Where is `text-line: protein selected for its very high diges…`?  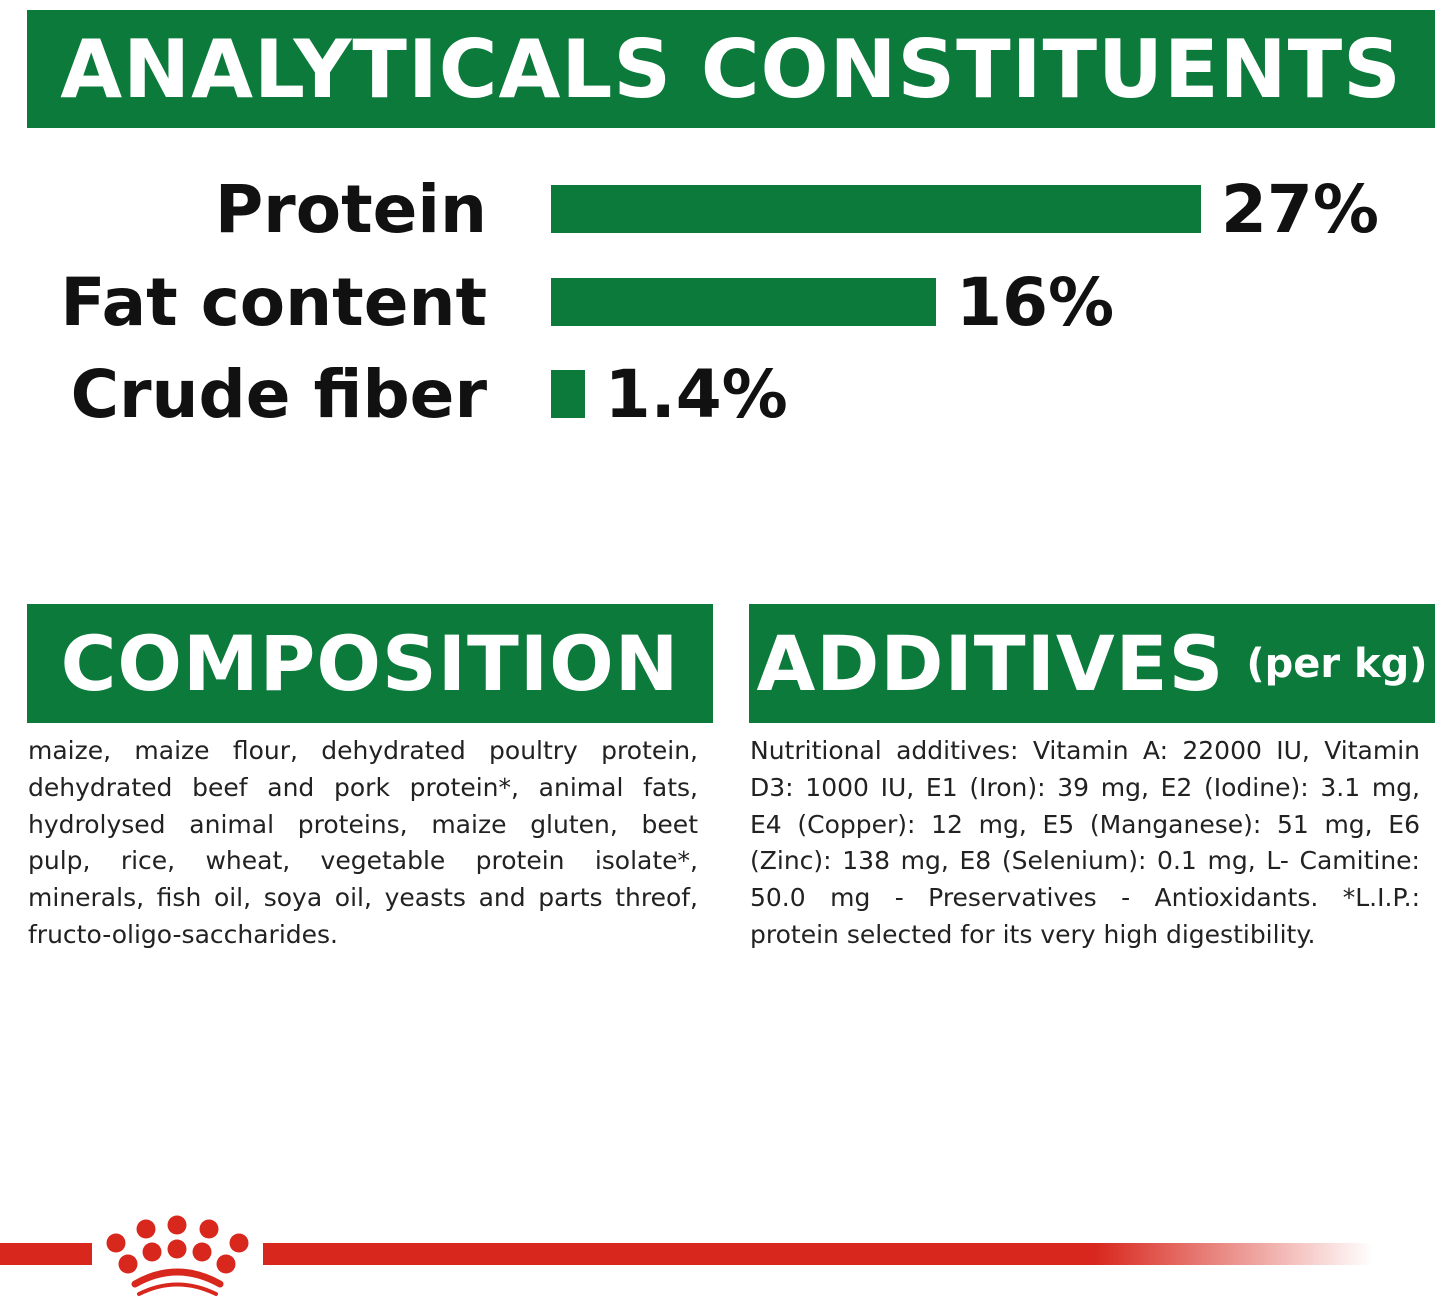 text-line: protein selected for its very high diges… is located at coordinates (1033, 934).